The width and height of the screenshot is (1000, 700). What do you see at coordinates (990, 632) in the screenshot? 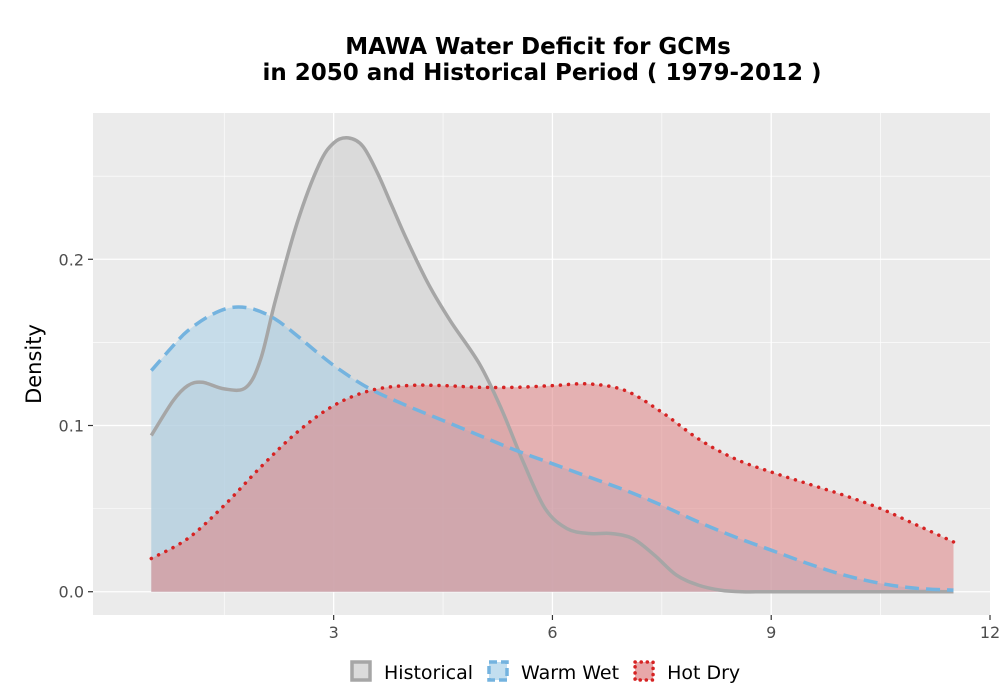
I see `x-tick-label: 12` at bounding box center [990, 632].